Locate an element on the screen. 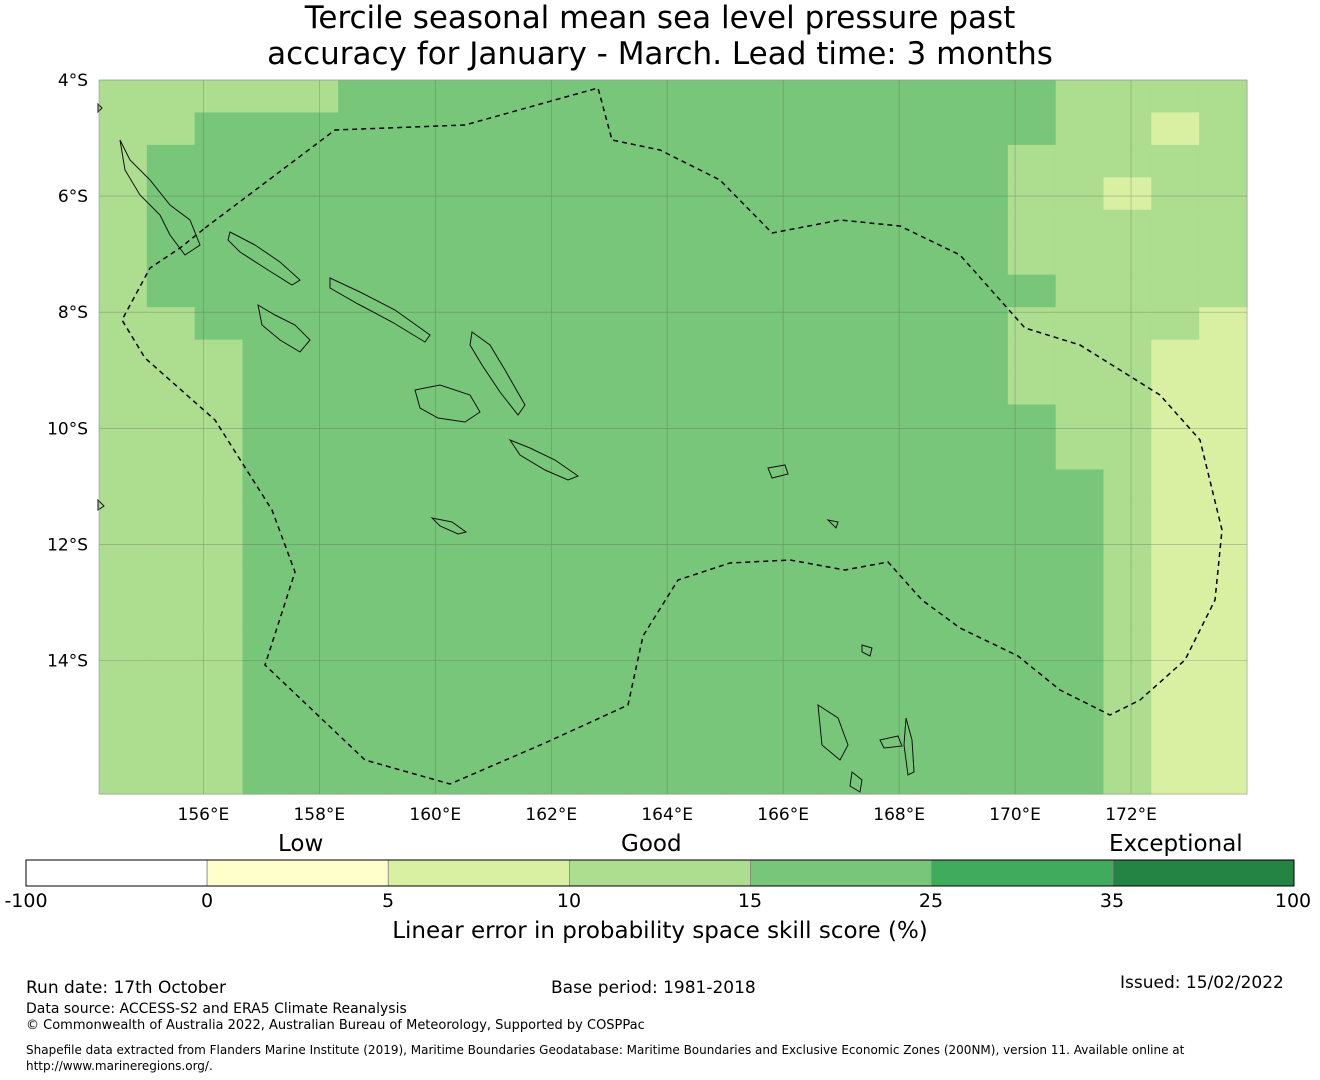 This screenshot has width=1320, height=1080. island-west-edge is located at coordinates (100, 108).